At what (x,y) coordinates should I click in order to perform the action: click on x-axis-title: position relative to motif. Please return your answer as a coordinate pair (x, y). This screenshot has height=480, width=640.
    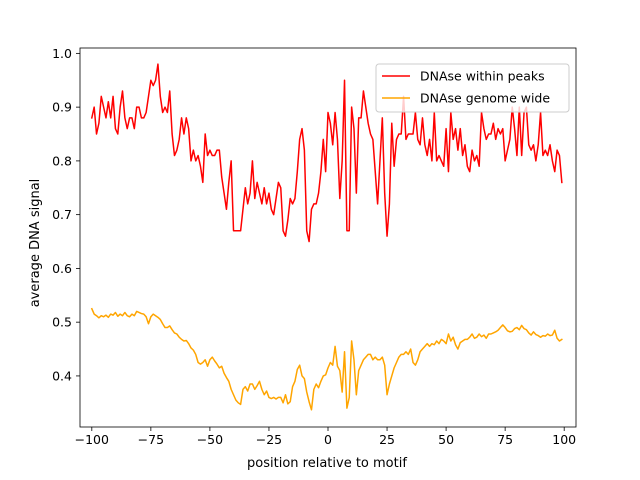
    Looking at the image, I should click on (327, 463).